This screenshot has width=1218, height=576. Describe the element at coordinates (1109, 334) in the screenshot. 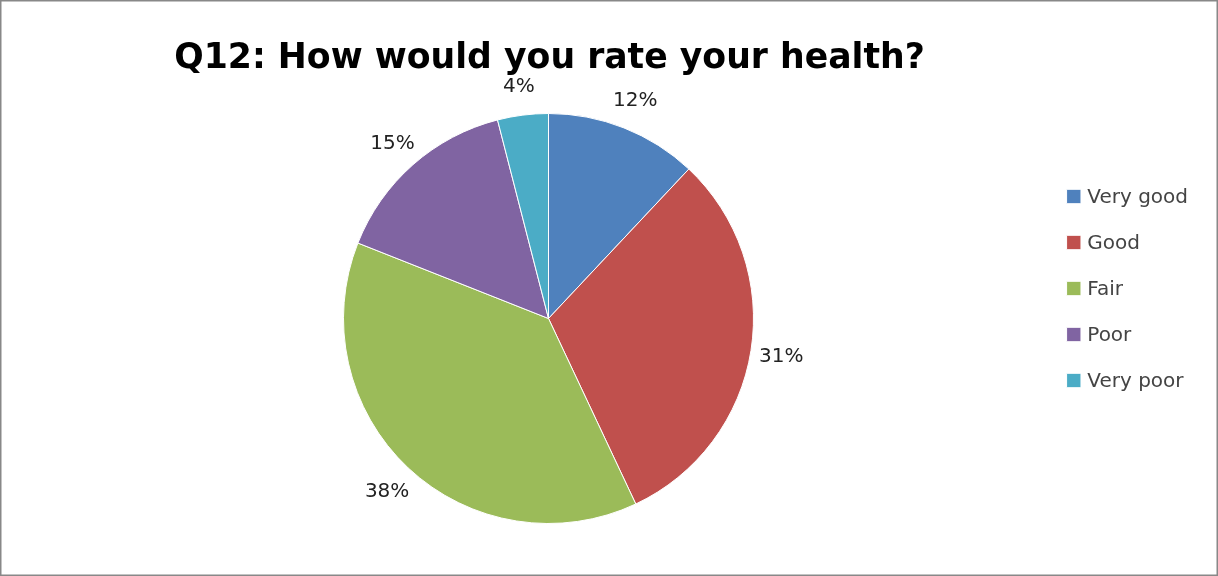

I see `legend-label: Poor` at that location.